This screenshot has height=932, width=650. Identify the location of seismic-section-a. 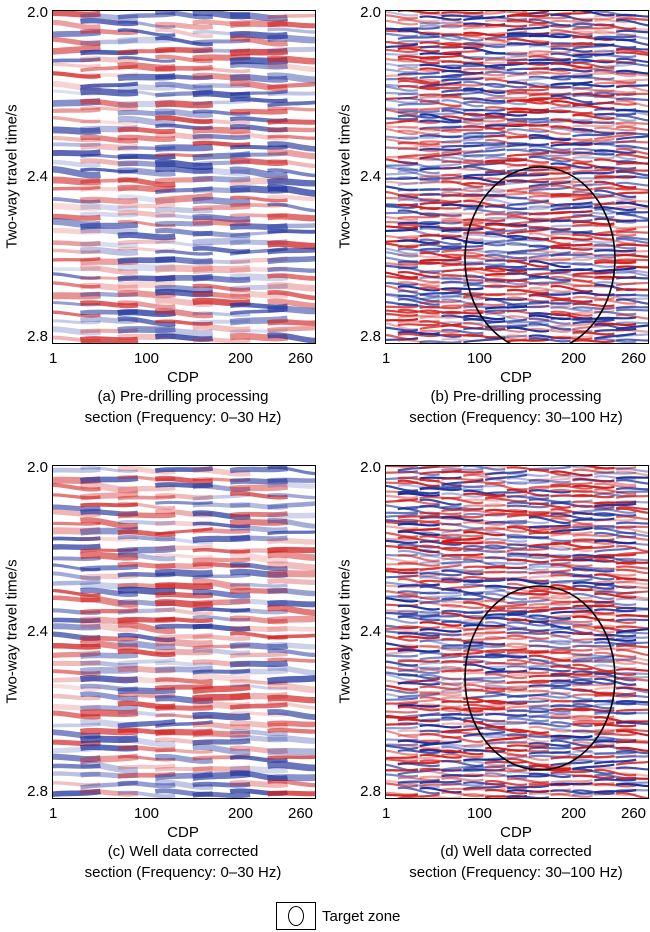
(184, 177).